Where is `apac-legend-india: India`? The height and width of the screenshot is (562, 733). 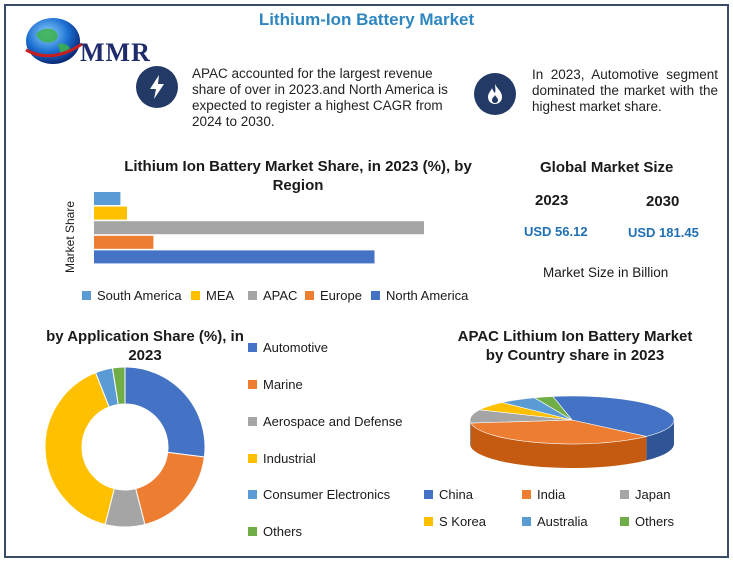 apac-legend-india: India is located at coordinates (543, 494).